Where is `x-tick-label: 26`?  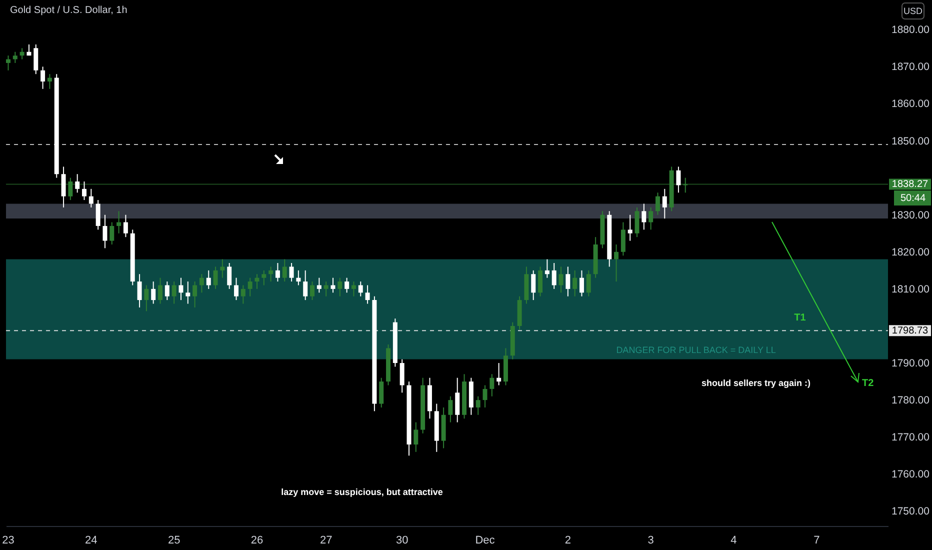
x-tick-label: 26 is located at coordinates (257, 540).